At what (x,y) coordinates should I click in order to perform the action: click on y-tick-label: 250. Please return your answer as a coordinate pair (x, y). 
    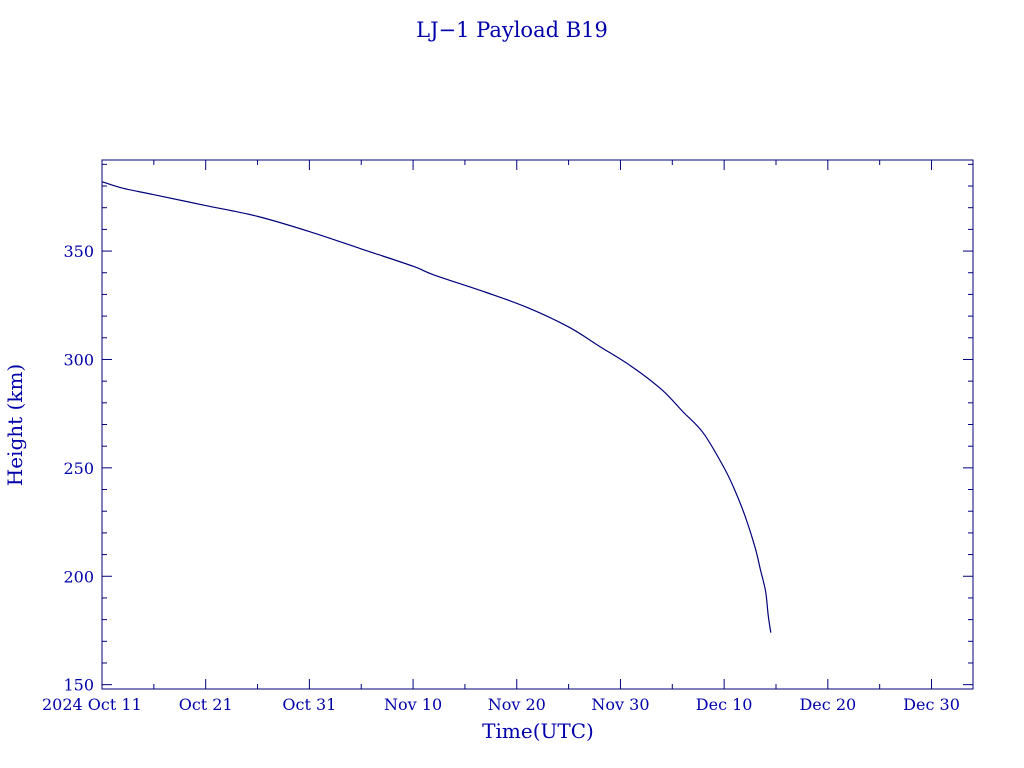
    Looking at the image, I should click on (78, 468).